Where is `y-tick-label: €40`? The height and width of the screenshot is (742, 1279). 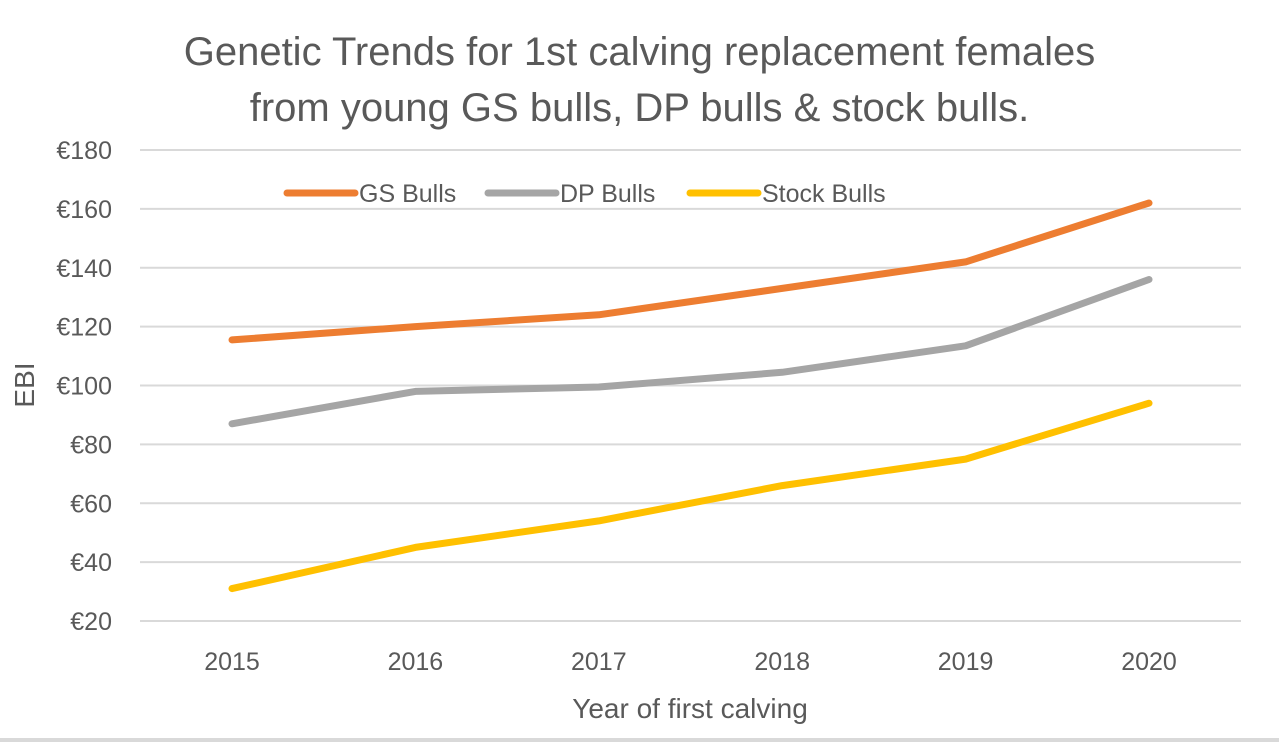 y-tick-label: €40 is located at coordinates (91, 563).